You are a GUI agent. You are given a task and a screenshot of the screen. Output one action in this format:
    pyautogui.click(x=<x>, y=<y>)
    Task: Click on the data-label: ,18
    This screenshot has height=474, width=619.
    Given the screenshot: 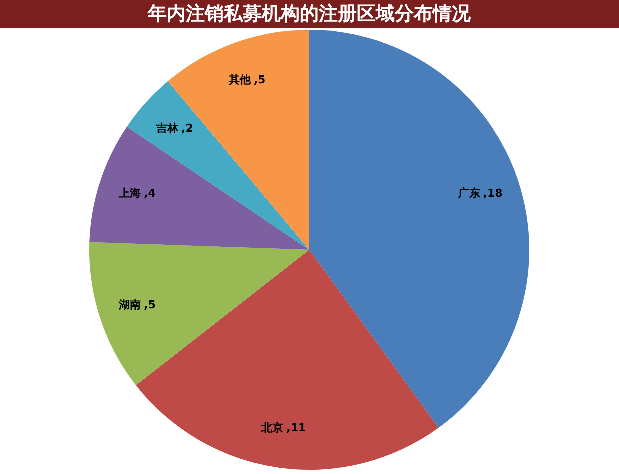 What is the action you would take?
    pyautogui.click(x=493, y=193)
    